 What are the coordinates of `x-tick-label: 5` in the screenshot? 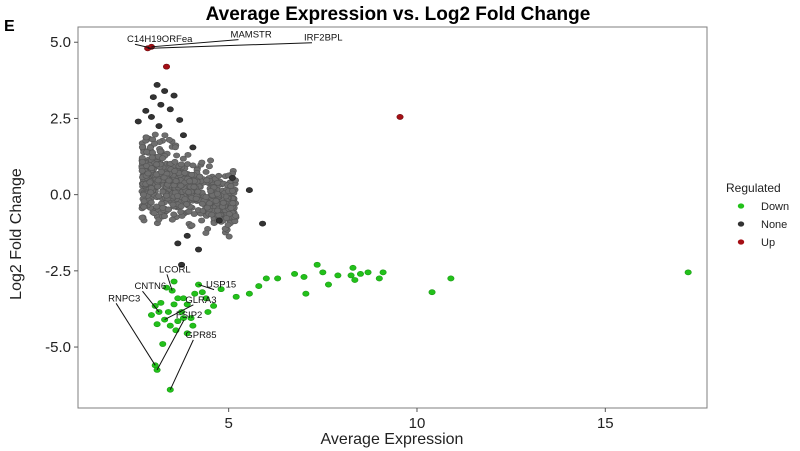 It's located at (228, 423).